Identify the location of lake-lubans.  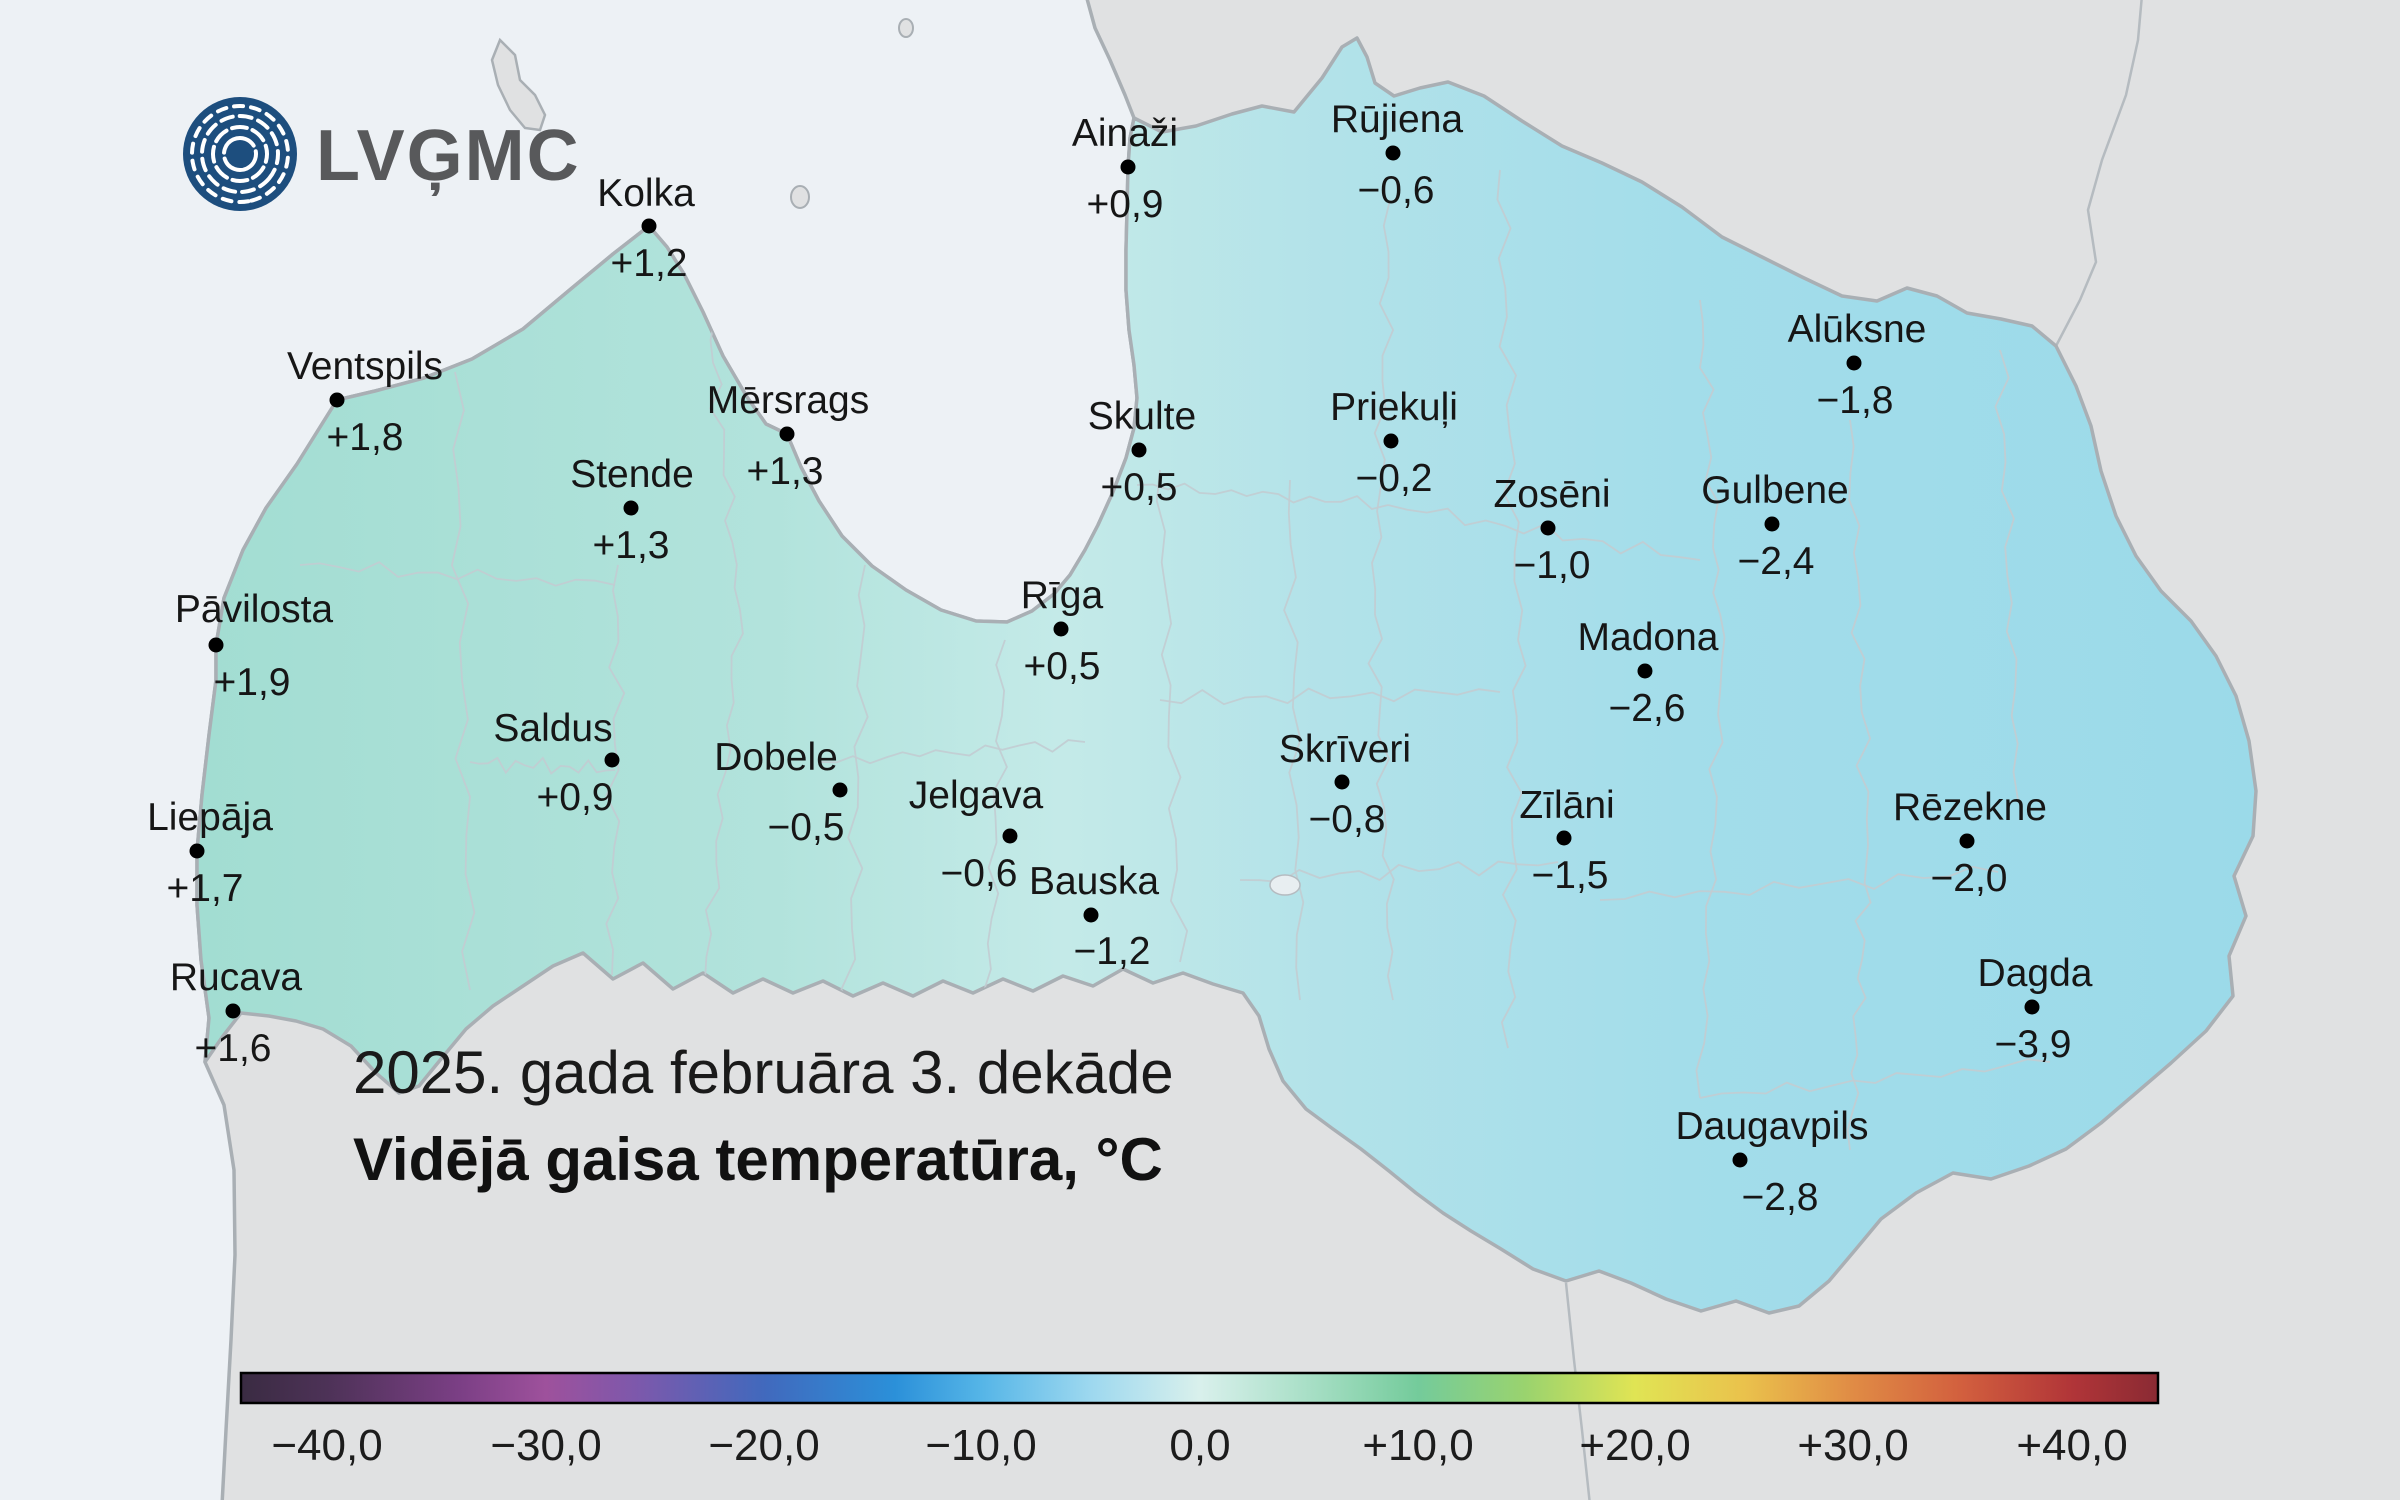
(1285, 885).